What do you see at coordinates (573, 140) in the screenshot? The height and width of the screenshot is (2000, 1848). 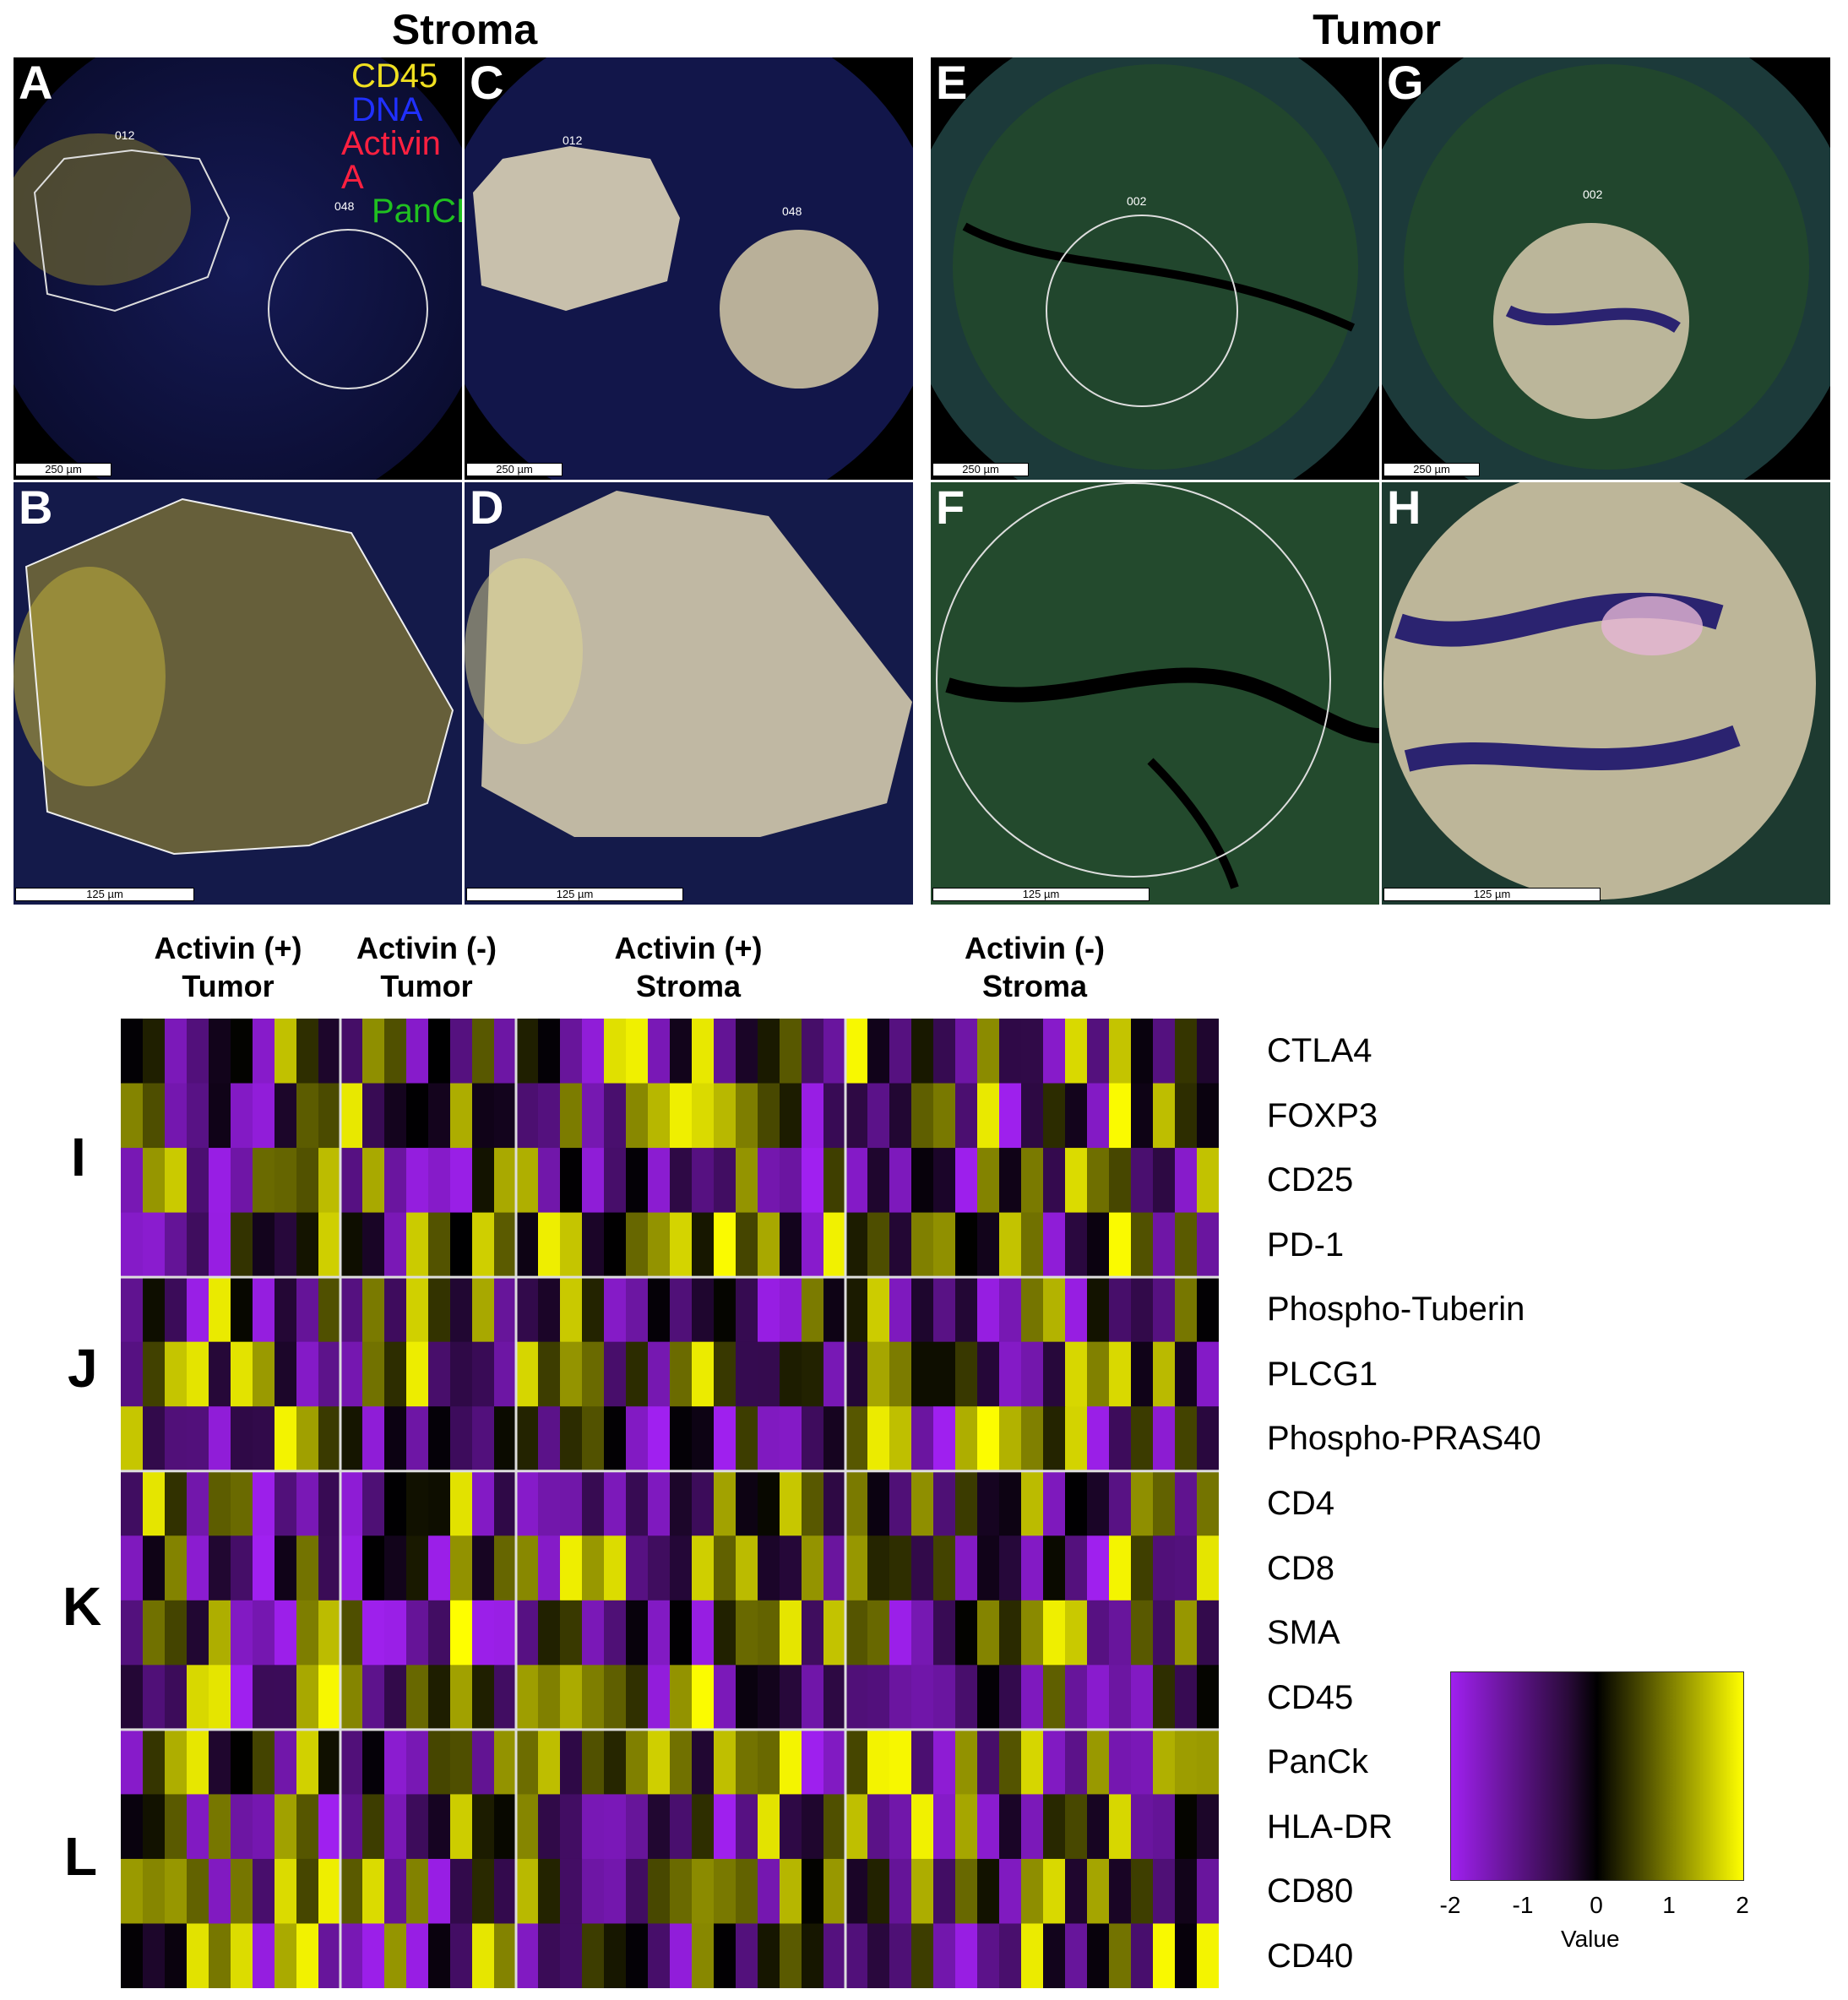 I see `roi-label: 012` at bounding box center [573, 140].